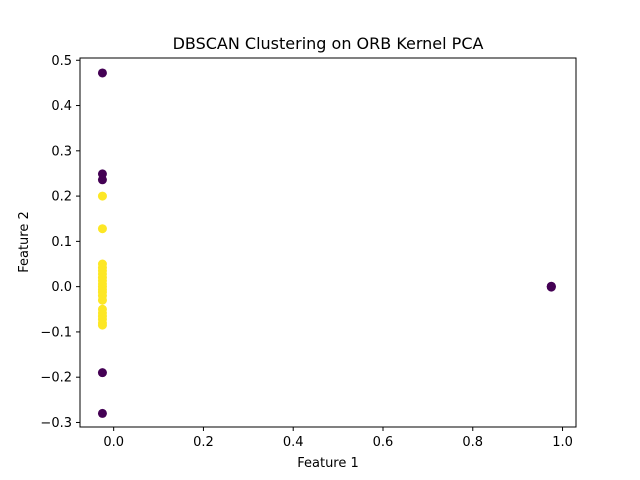 Image resolution: width=640 pixels, height=480 pixels. What do you see at coordinates (293, 442) in the screenshot?
I see `x-tick-label: 0.4` at bounding box center [293, 442].